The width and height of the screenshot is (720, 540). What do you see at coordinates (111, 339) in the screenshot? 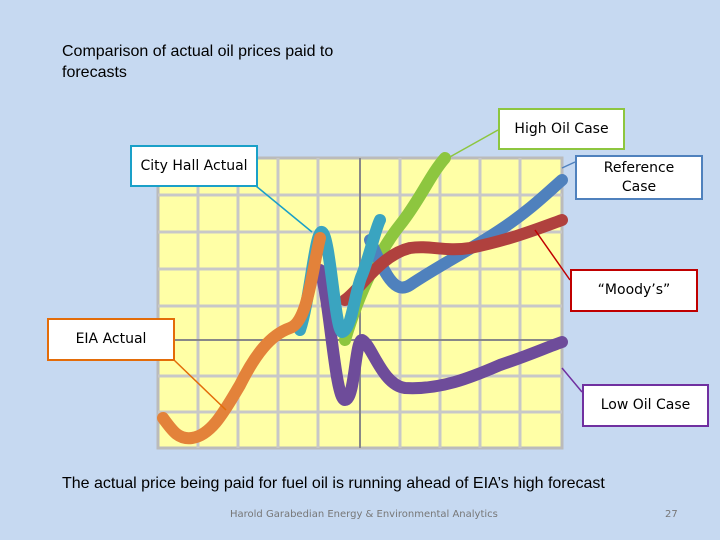
I see `callout: EIA Actual` at bounding box center [111, 339].